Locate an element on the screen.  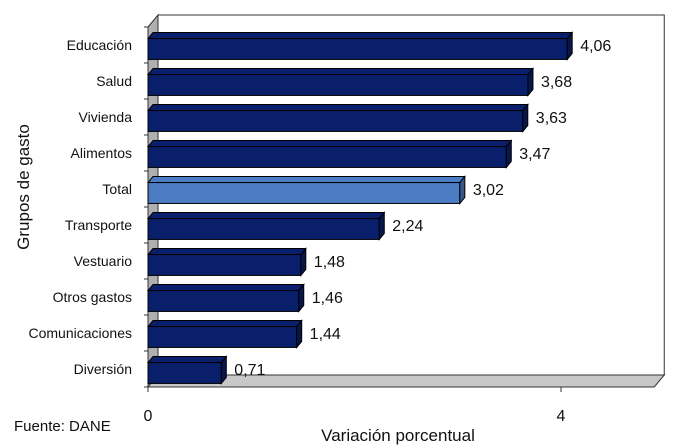
bar-Total is located at coordinates (306, 190).